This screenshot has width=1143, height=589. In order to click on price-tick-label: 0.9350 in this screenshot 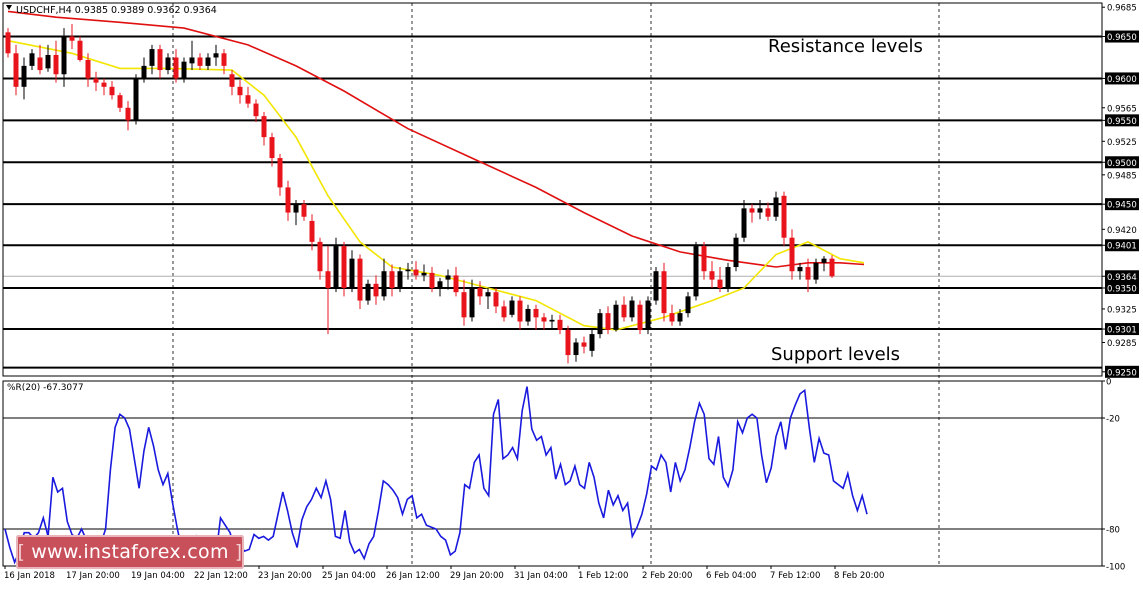, I will do `click(1122, 289)`.